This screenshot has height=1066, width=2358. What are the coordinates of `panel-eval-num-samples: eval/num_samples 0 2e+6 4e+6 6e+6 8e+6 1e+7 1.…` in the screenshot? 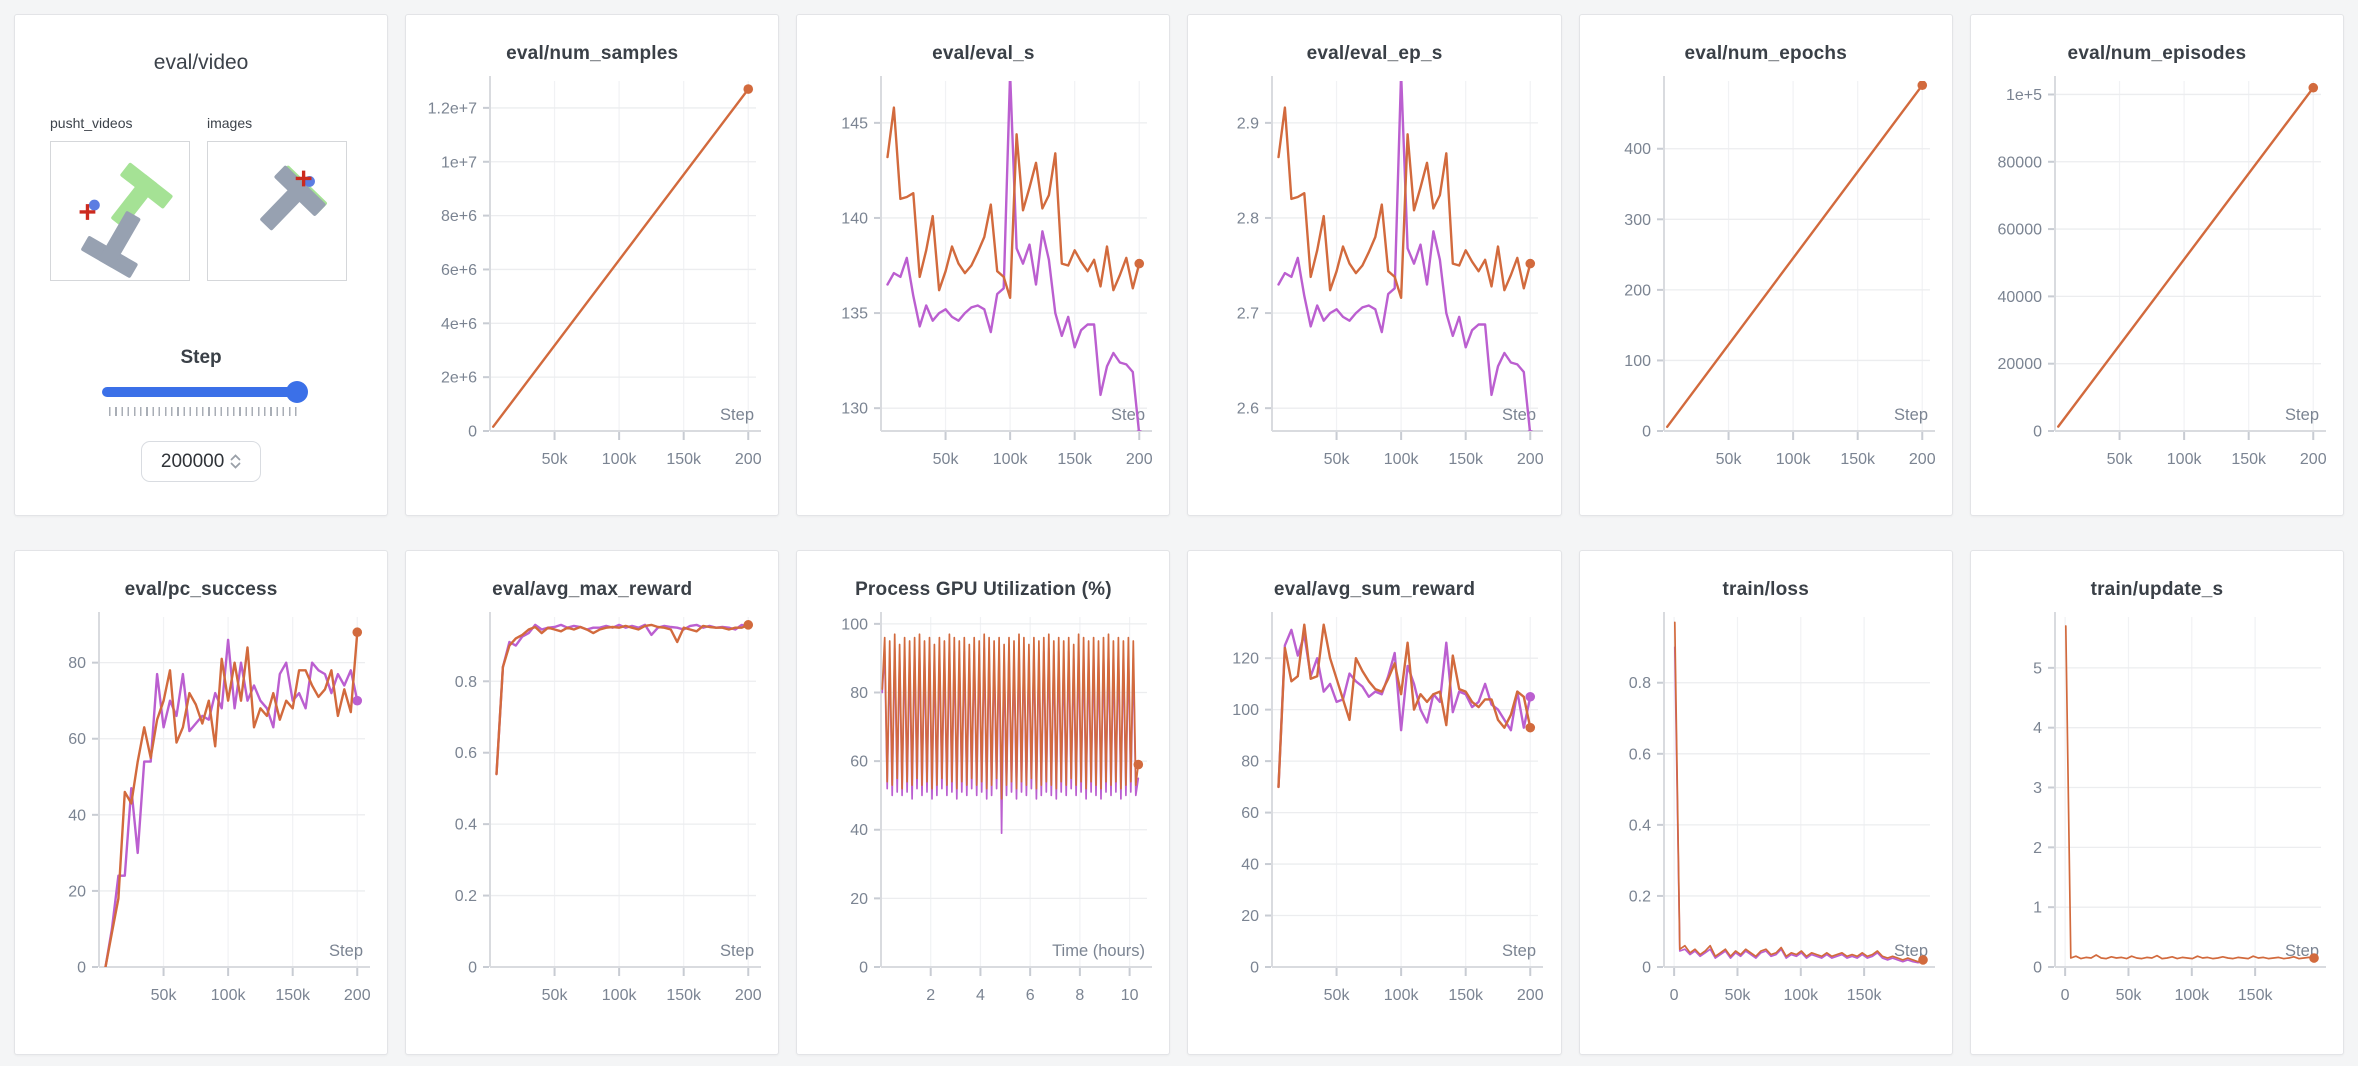 It's located at (592, 265).